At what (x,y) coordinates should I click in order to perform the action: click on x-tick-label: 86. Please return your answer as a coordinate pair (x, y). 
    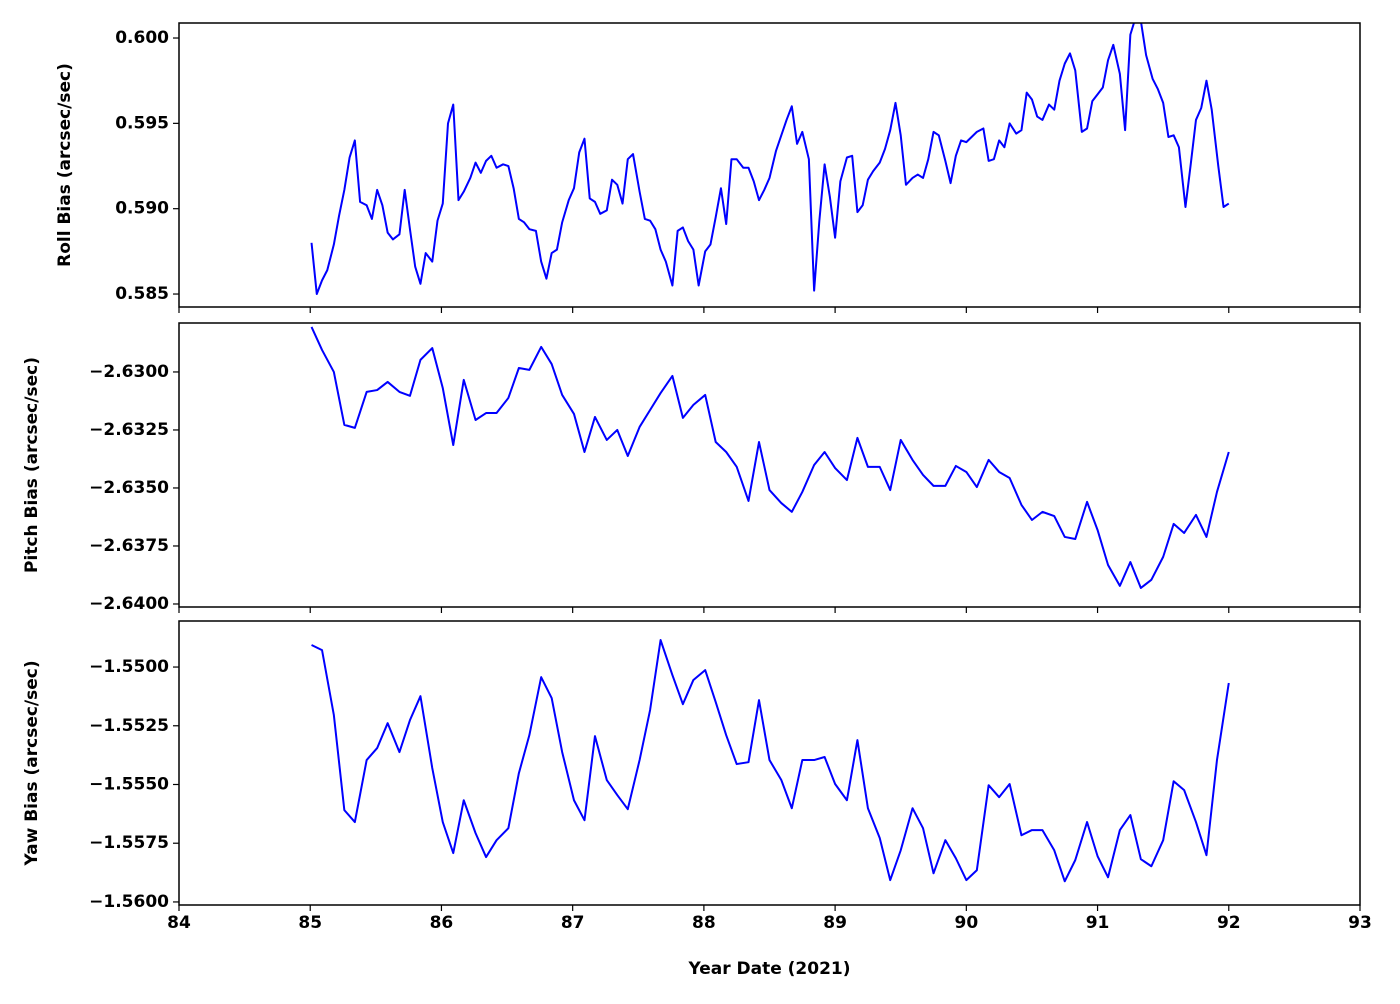
    Looking at the image, I should click on (442, 923).